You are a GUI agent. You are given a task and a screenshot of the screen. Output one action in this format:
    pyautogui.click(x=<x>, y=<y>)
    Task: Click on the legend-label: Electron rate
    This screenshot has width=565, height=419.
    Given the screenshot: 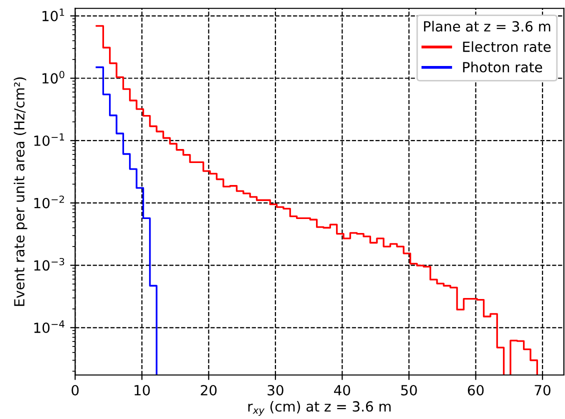 What is the action you would take?
    pyautogui.click(x=507, y=46)
    